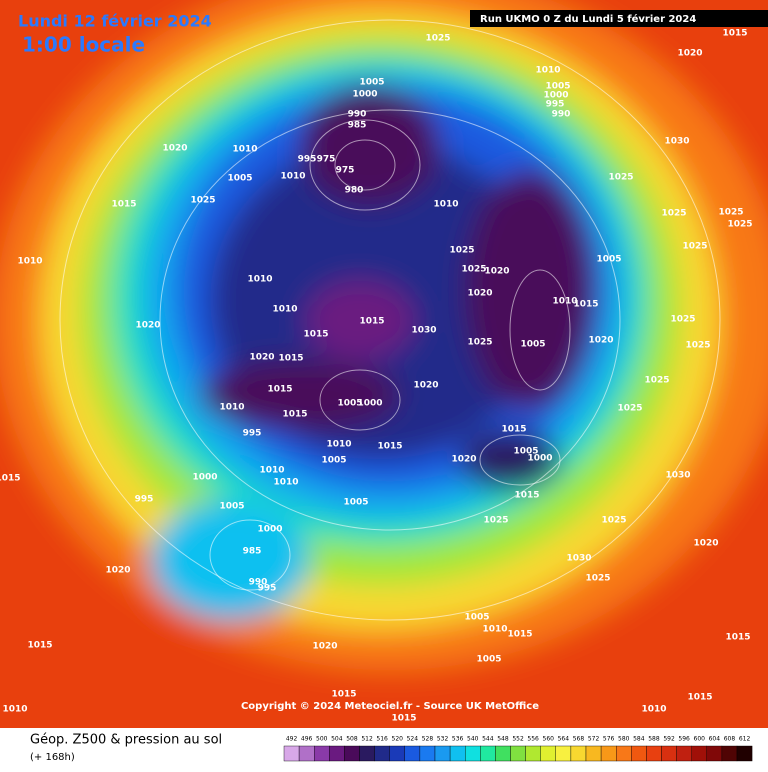  I want to click on run-text: Run UKMO 0 Z du Lundi 5 février 2024, so click(588, 19).